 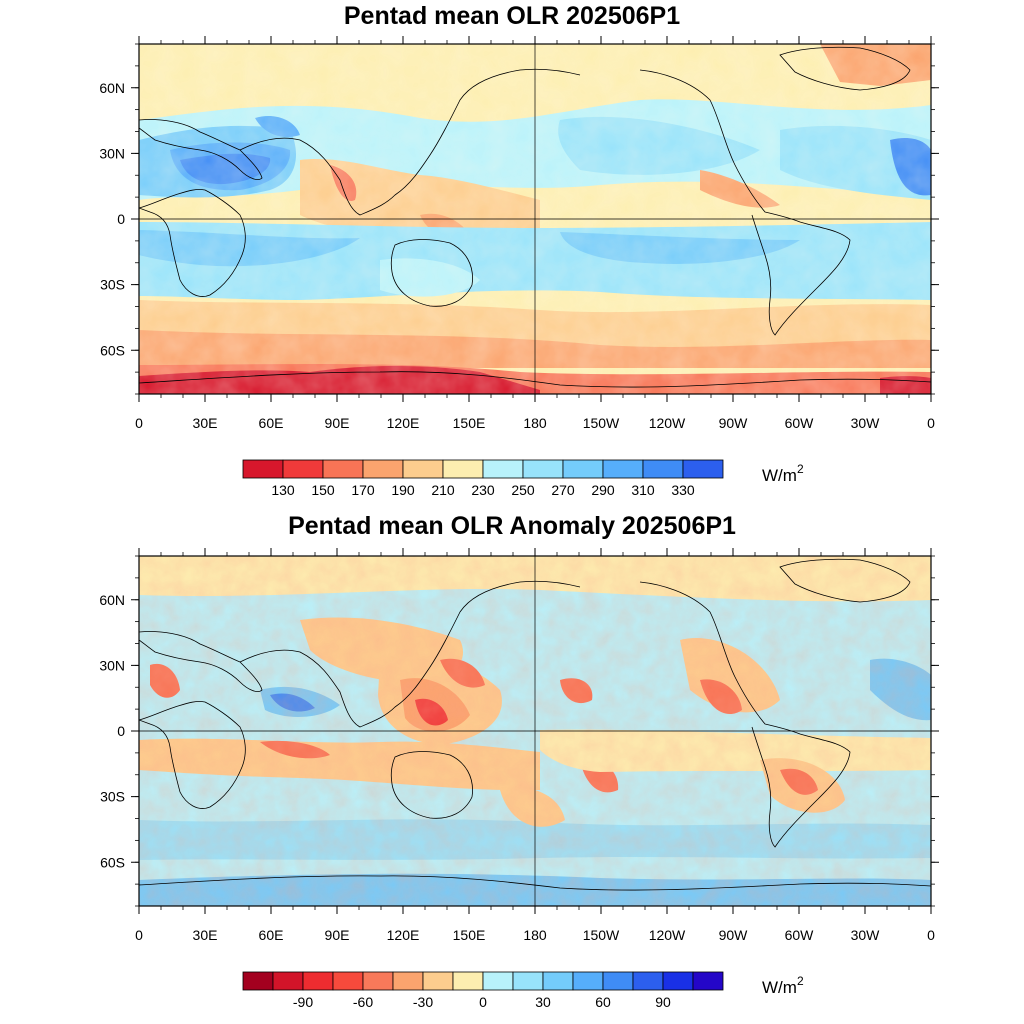 What do you see at coordinates (483, 490) in the screenshot?
I see `colorbar-label: 230` at bounding box center [483, 490].